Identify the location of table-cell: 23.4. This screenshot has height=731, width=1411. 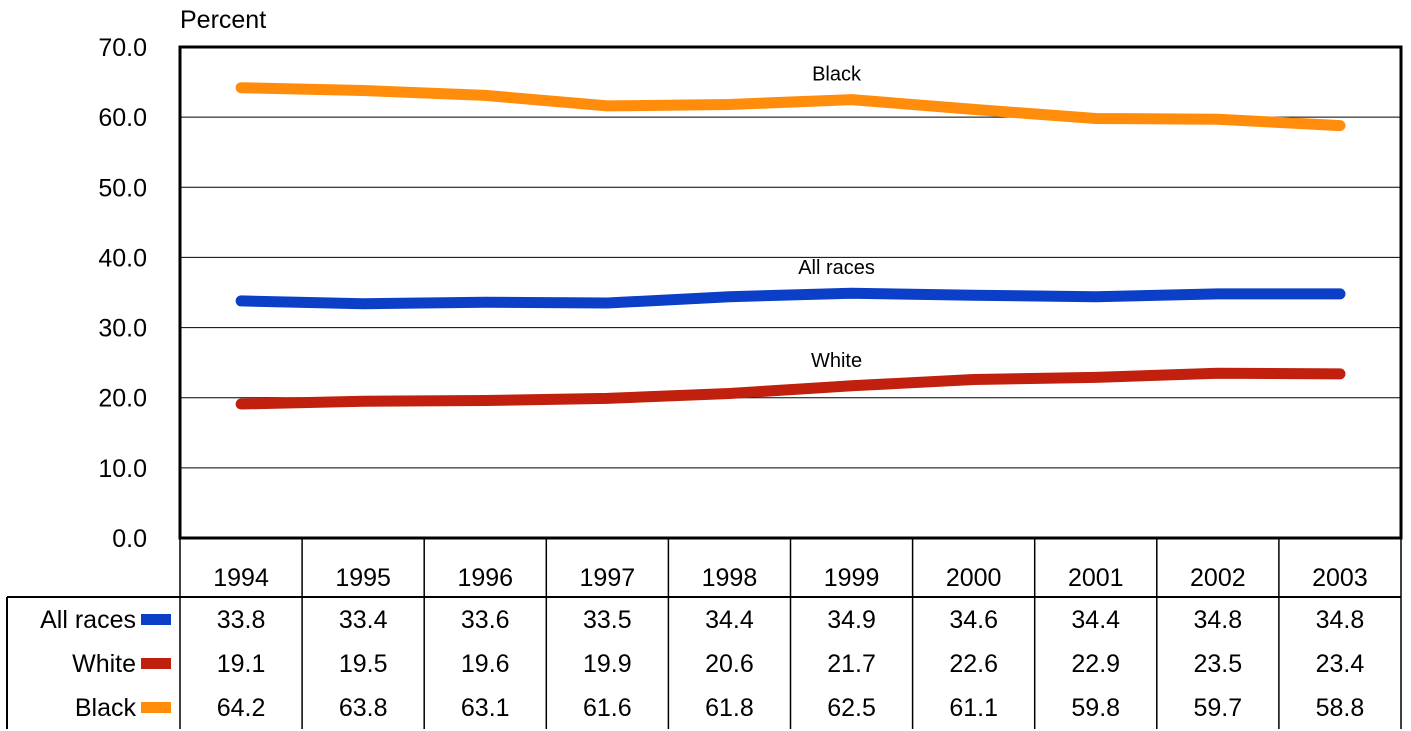
(1340, 664).